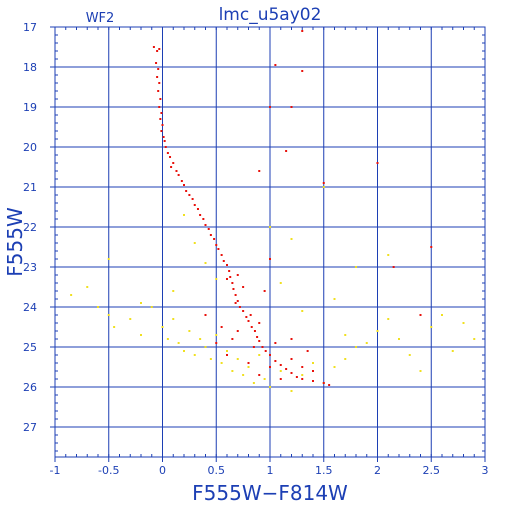 The image size is (512, 512). Describe the element at coordinates (217, 470) in the screenshot. I see `x-tick-label: 0.5` at that location.